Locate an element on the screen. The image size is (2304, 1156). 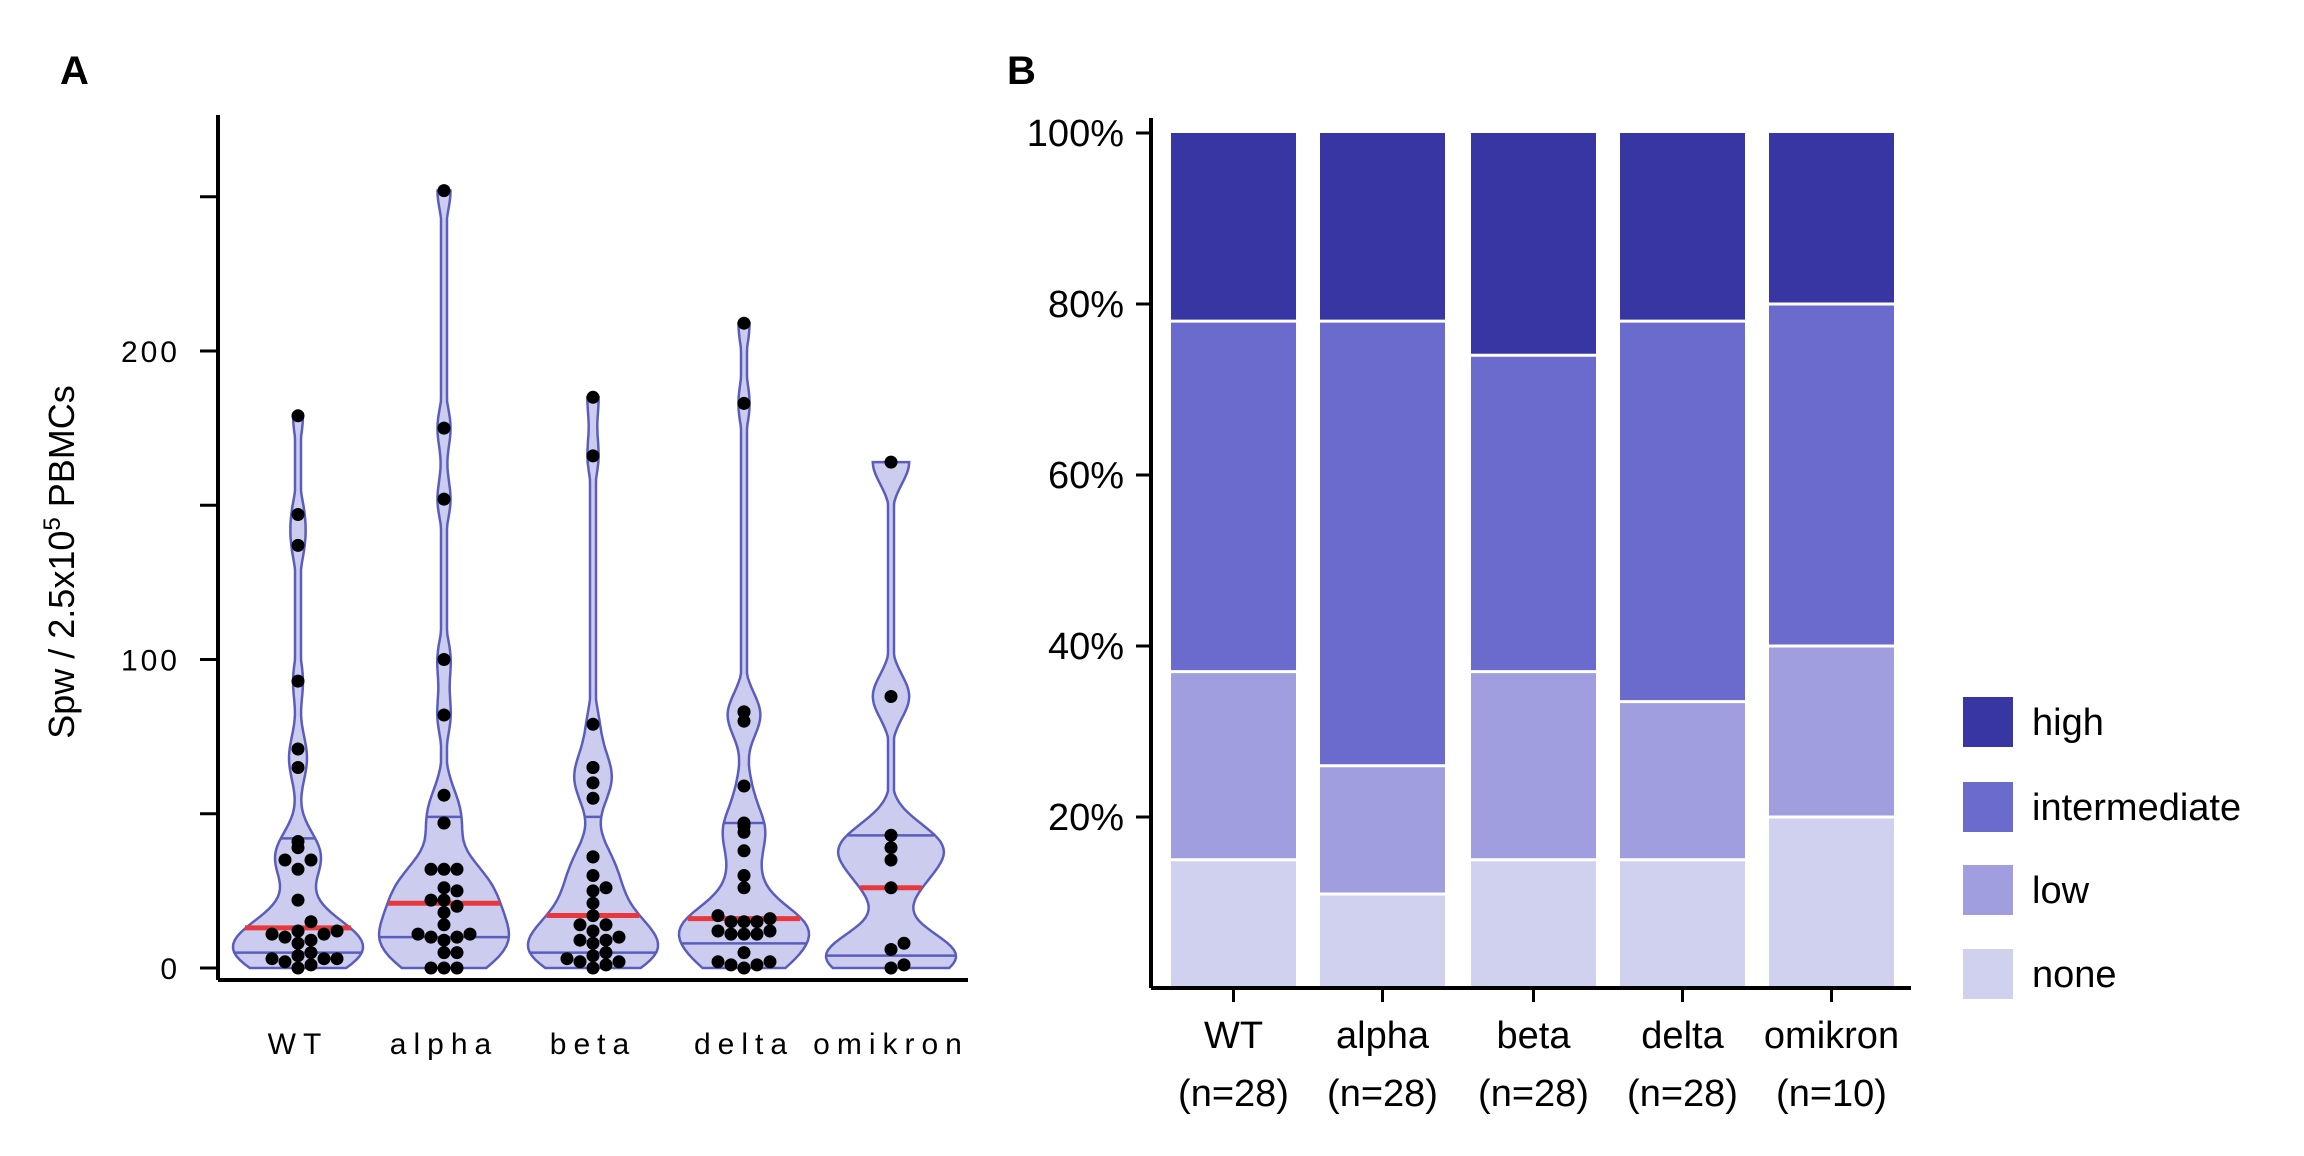
bar-segment-intermediate-omikron is located at coordinates (1831, 475).